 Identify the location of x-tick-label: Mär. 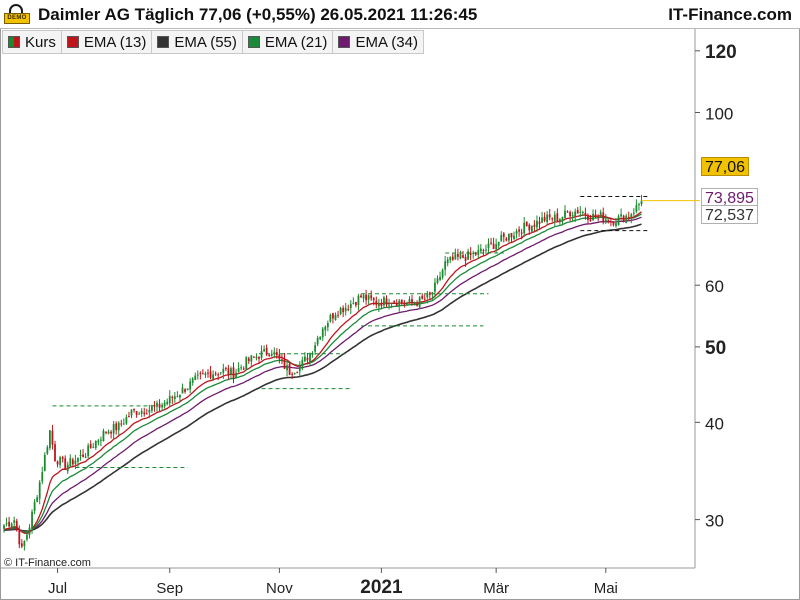
(496, 588).